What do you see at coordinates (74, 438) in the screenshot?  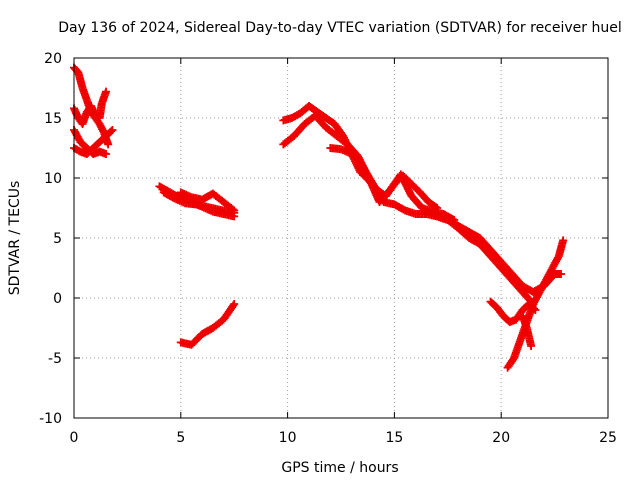 I see `x-tick-label: 0` at bounding box center [74, 438].